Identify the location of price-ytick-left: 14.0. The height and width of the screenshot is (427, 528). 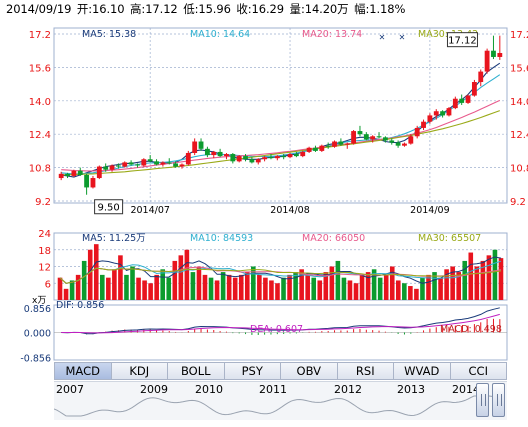
(40, 102).